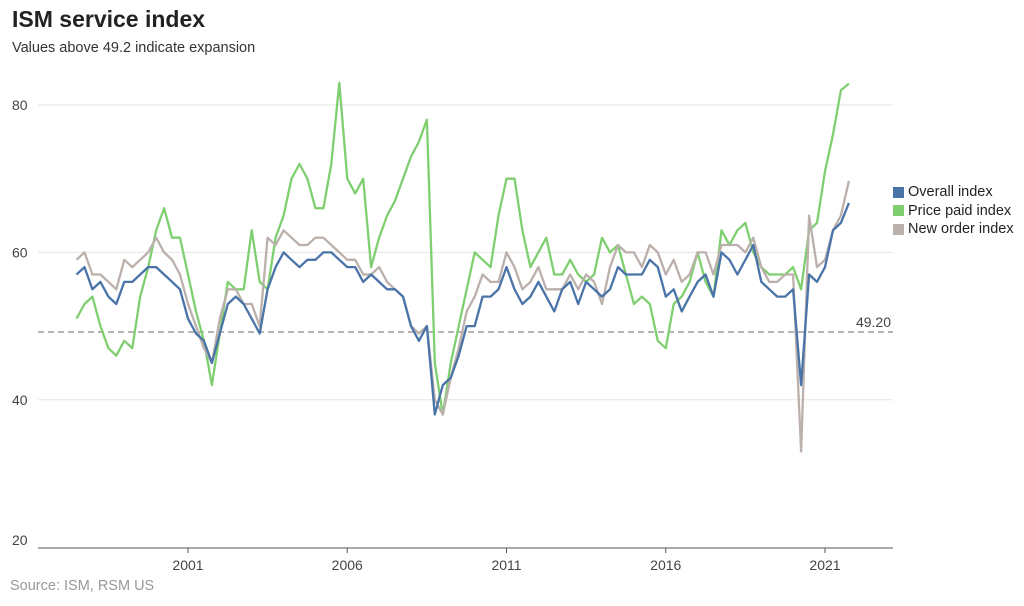 The width and height of the screenshot is (1024, 606). Describe the element at coordinates (960, 210) in the screenshot. I see `legend-label: Price paid index` at that location.